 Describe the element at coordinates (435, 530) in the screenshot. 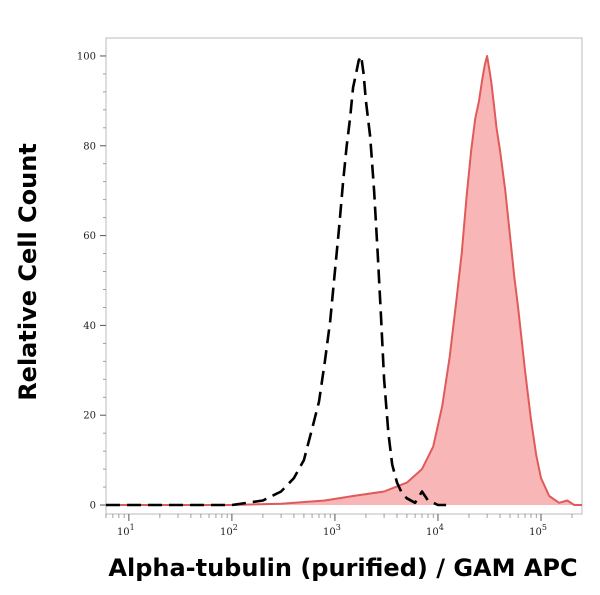

I see `x-tick-label: 10⁴` at that location.